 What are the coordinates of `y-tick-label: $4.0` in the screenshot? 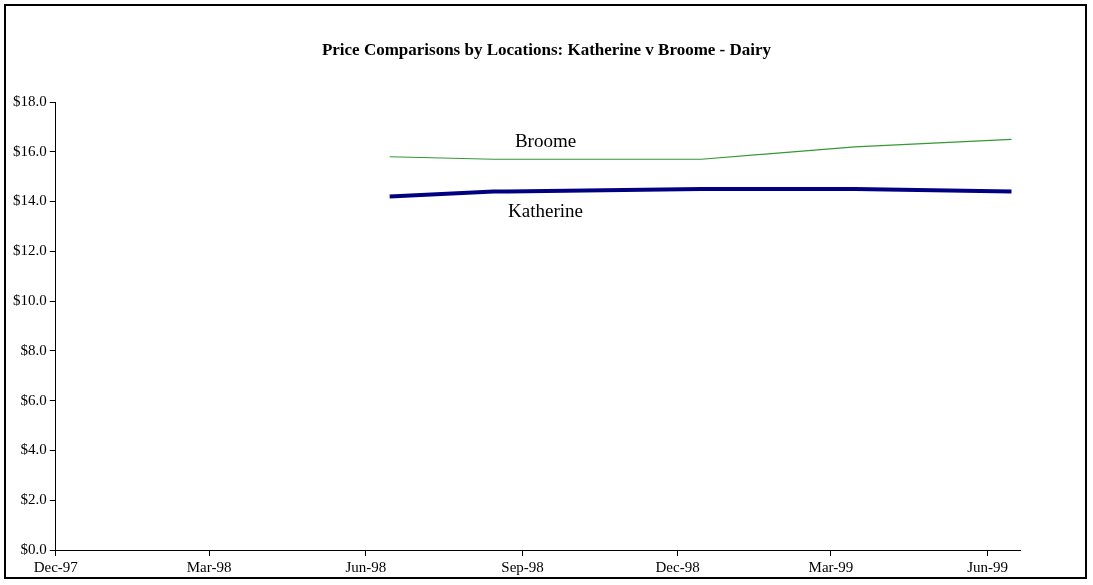 It's located at (33, 449).